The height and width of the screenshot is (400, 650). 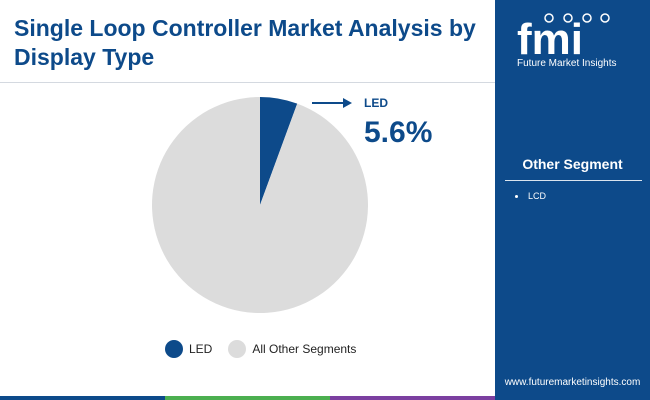 What do you see at coordinates (376, 103) in the screenshot?
I see `callout-label: LED` at bounding box center [376, 103].